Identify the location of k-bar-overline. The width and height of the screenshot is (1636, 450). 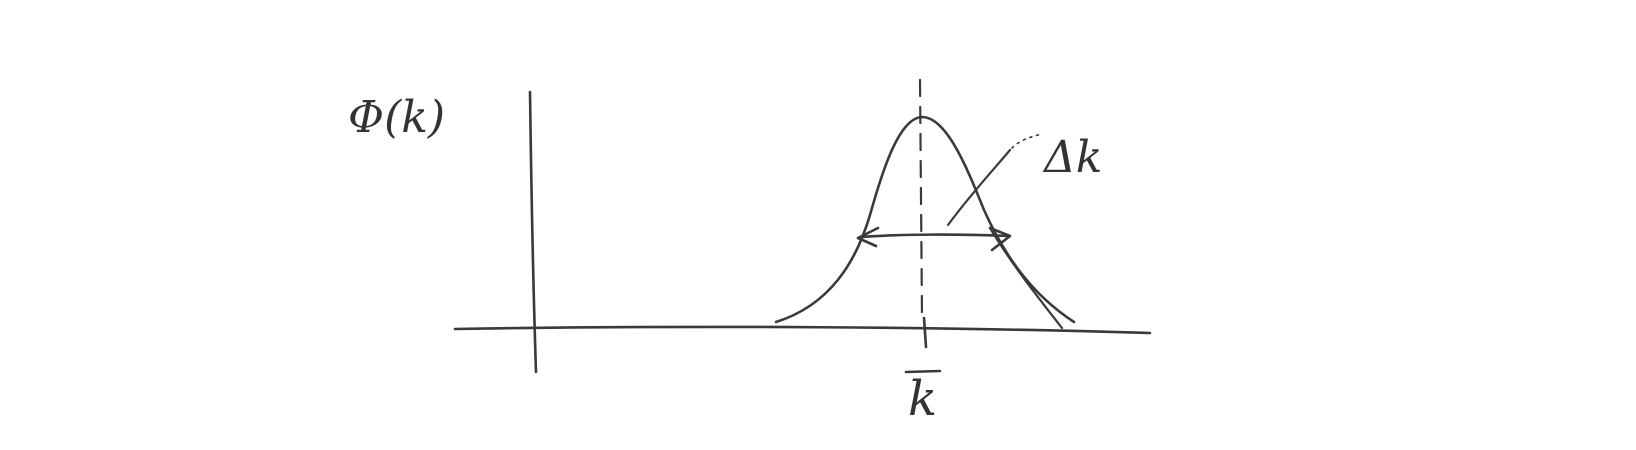
(923, 371).